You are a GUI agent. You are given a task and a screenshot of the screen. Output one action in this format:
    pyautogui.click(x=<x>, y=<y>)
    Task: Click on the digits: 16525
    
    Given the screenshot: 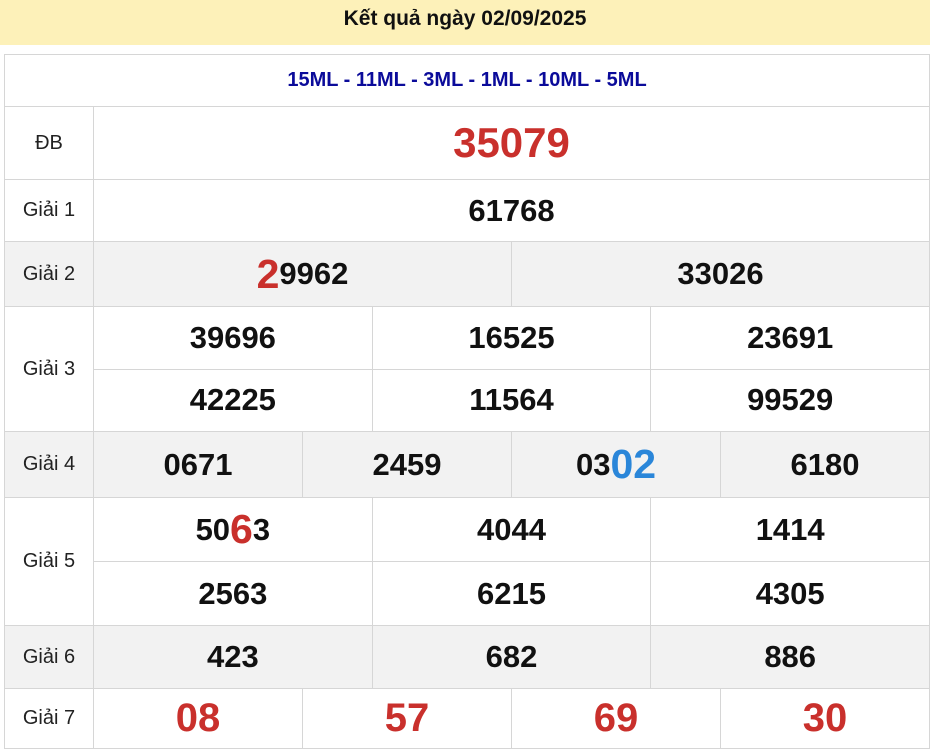 What is the action you would take?
    pyautogui.click(x=511, y=337)
    